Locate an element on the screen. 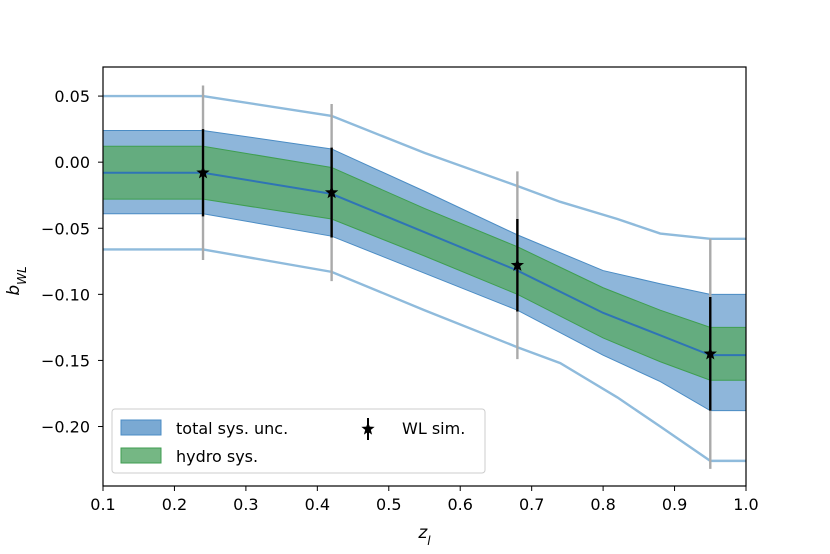  x-tick-label: 0.5 is located at coordinates (388, 504).